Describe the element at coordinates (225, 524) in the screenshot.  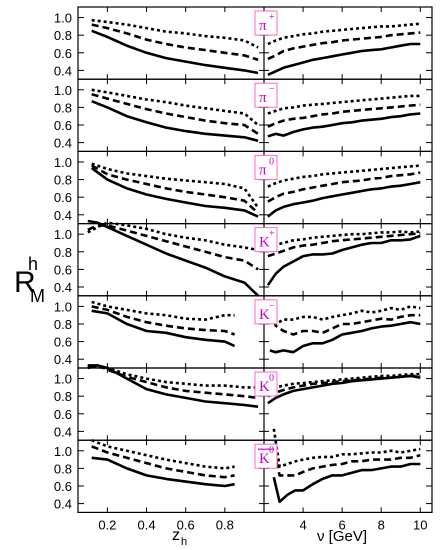
I see `x-tick-label-left: 0.8` at that location.